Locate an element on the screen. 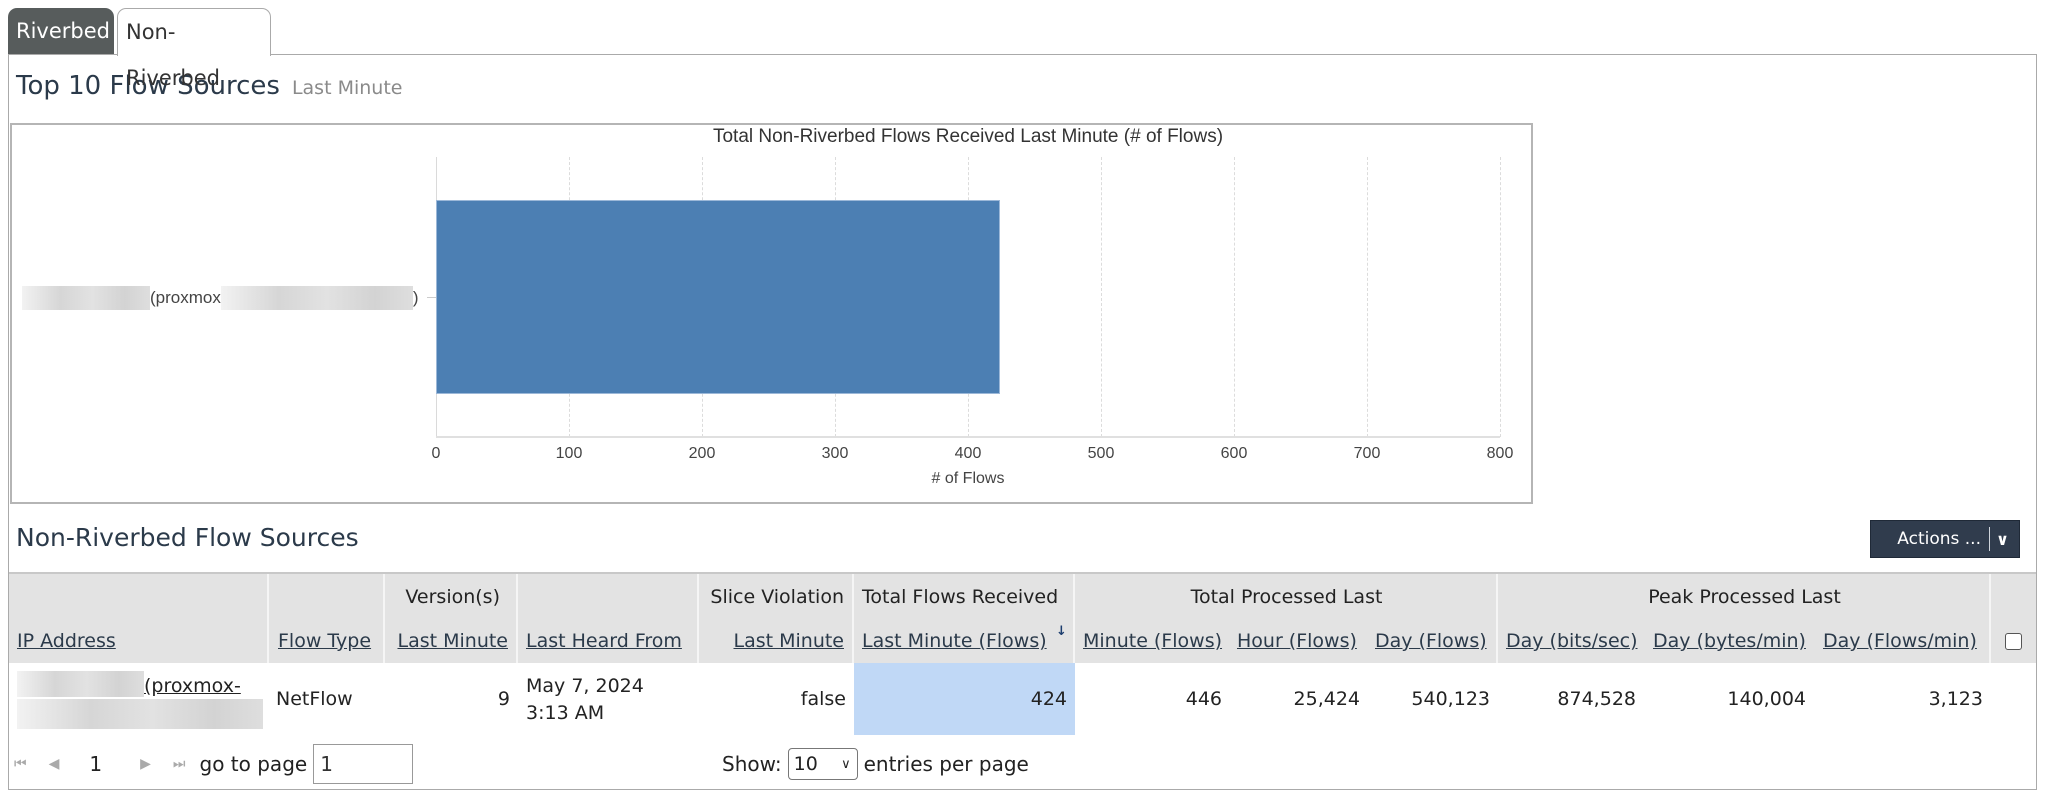  next-page-icon: ▶ is located at coordinates (145, 764).